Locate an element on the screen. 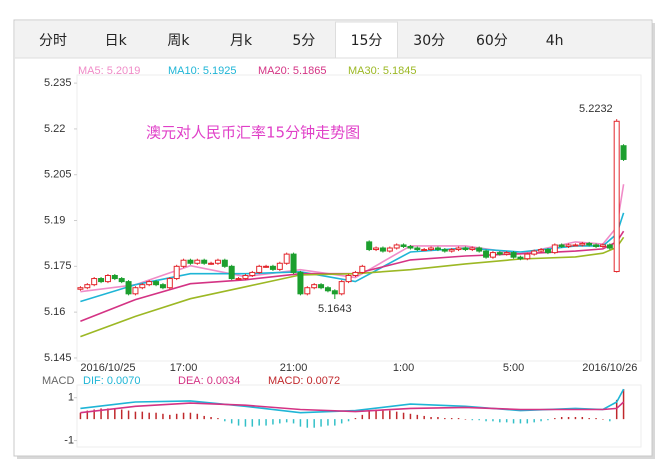 This screenshot has width=669, height=466. tab-label: 60分 is located at coordinates (492, 41).